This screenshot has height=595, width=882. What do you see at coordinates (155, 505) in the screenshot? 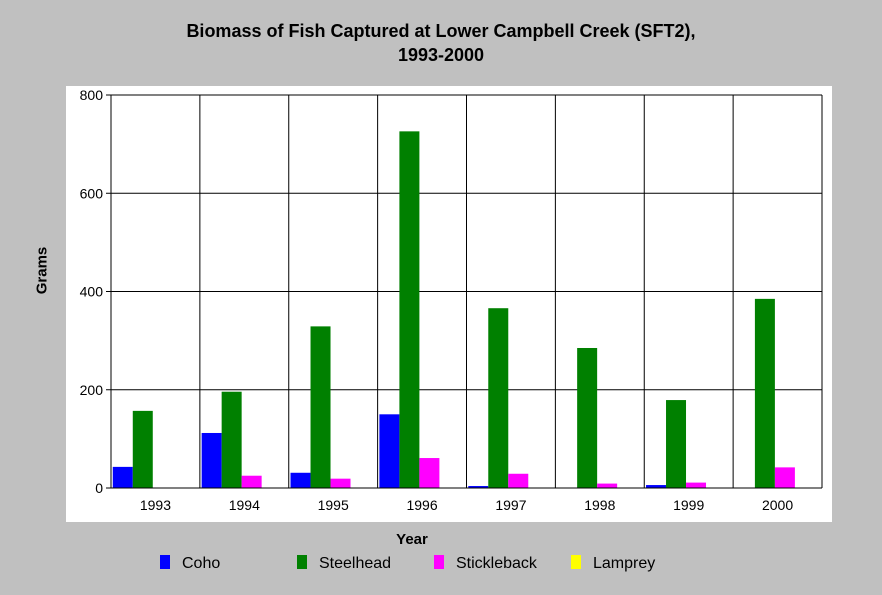
I see `x-tick-label: 1993` at bounding box center [155, 505].